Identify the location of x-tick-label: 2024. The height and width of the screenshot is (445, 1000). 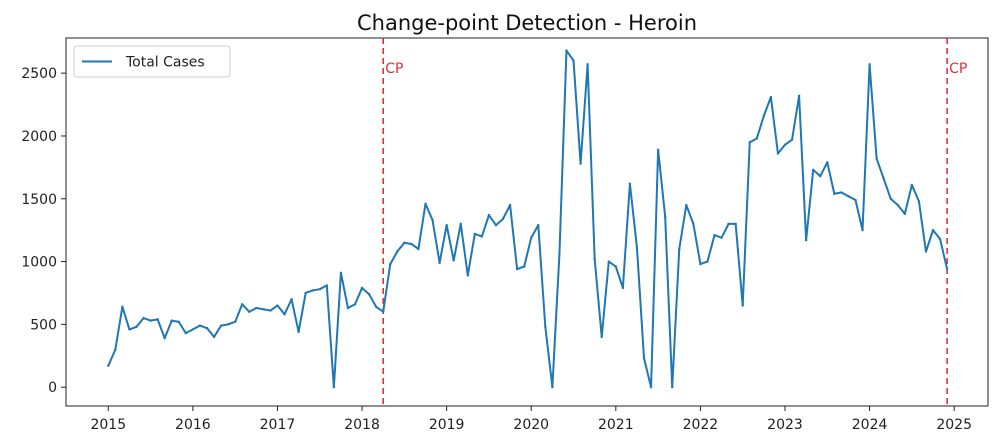
(870, 425).